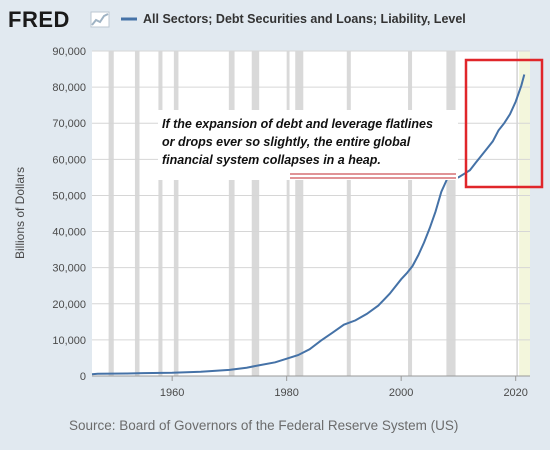  I want to click on y-tick-label: 0, so click(83, 377).